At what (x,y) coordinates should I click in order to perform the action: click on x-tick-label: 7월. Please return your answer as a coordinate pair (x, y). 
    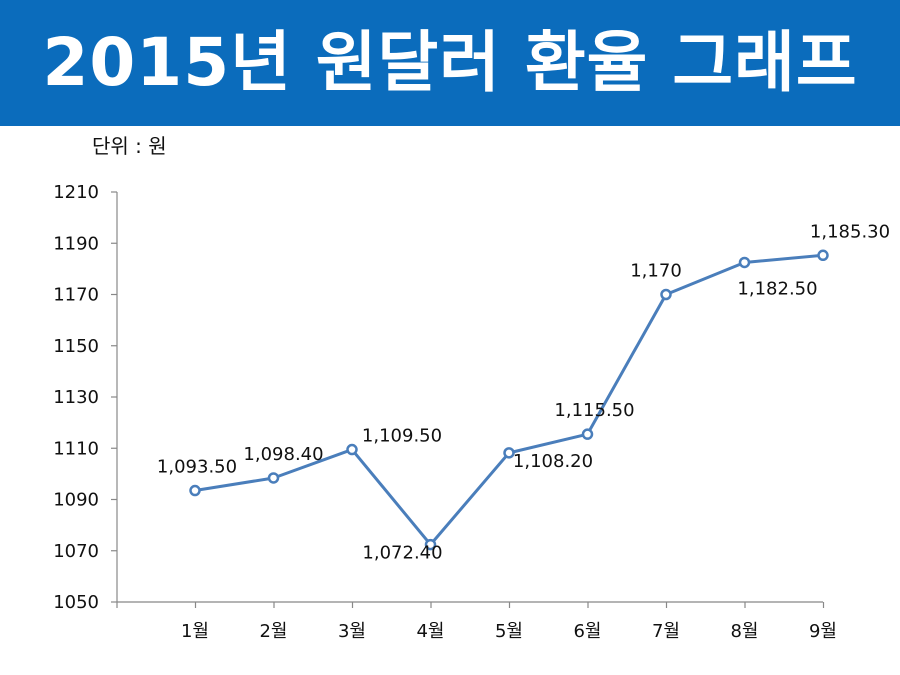
    Looking at the image, I should click on (666, 631).